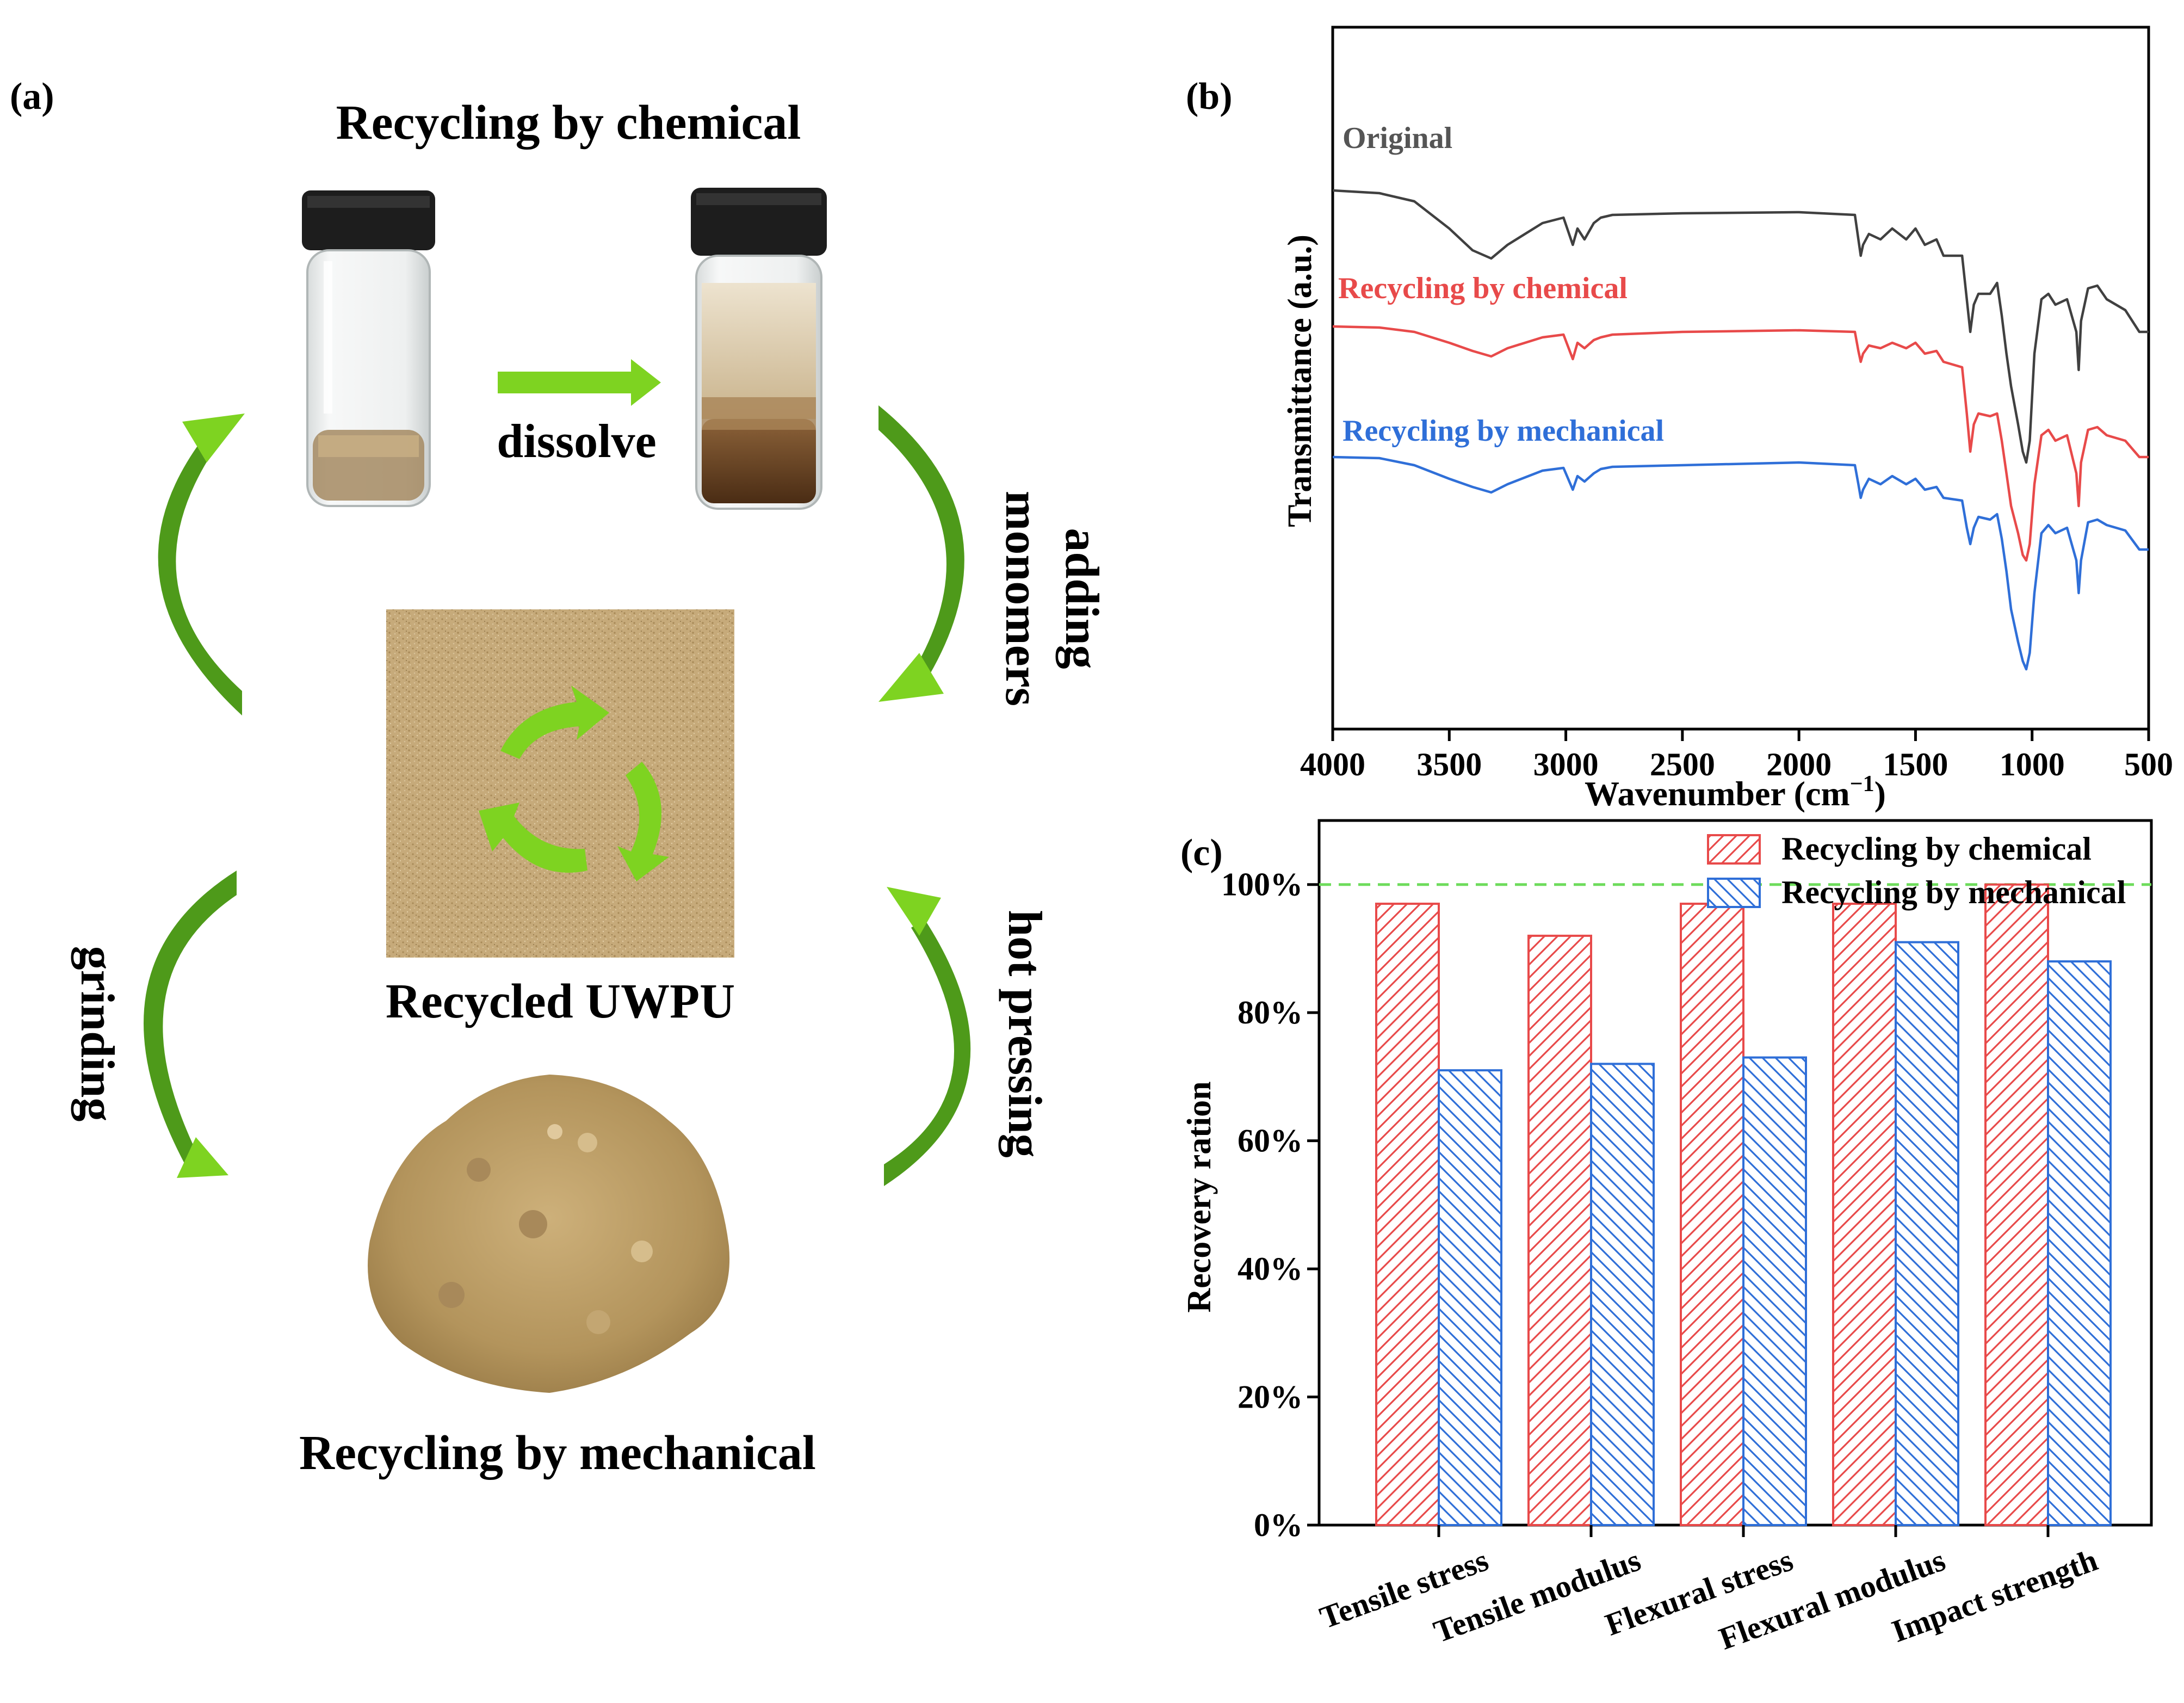  I want to click on grinding-label: grinding, so click(97, 1034).